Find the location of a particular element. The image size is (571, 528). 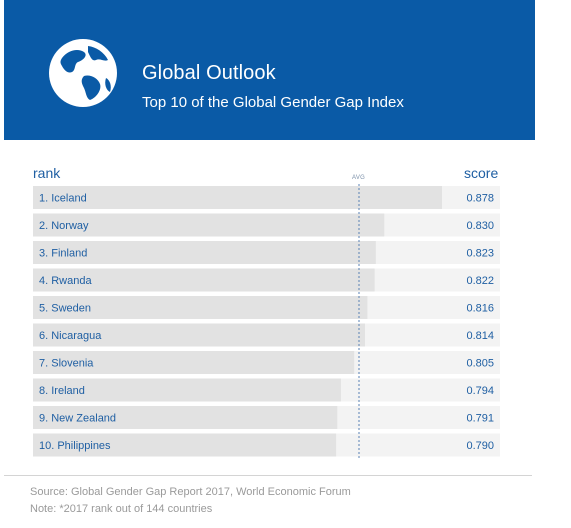

page-title: Global Outlook is located at coordinates (209, 73).